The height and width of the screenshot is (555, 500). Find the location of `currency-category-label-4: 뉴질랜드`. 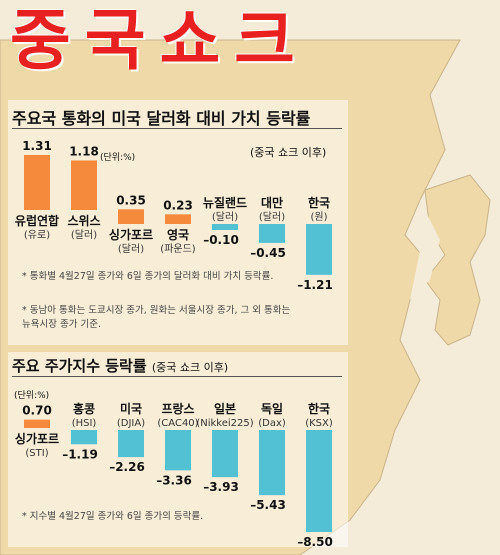

currency-category-label-4: 뉴질랜드 is located at coordinates (225, 202).